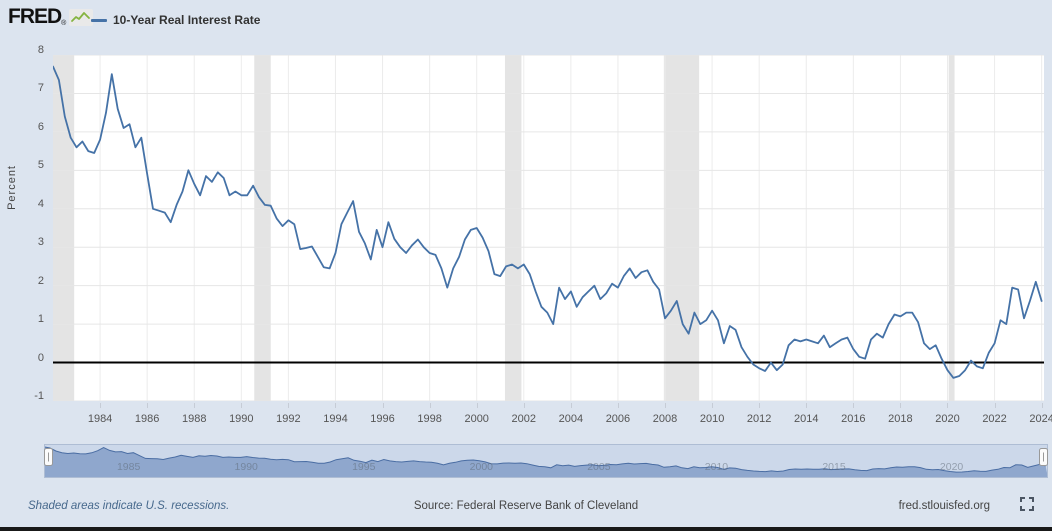 The width and height of the screenshot is (1052, 531). I want to click on fullscreen-button, so click(1028, 505).